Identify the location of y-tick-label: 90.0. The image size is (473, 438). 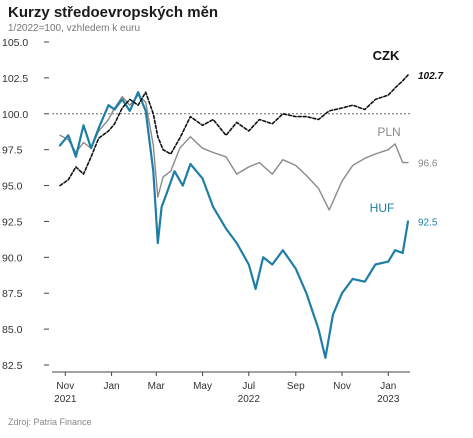
(12, 258).